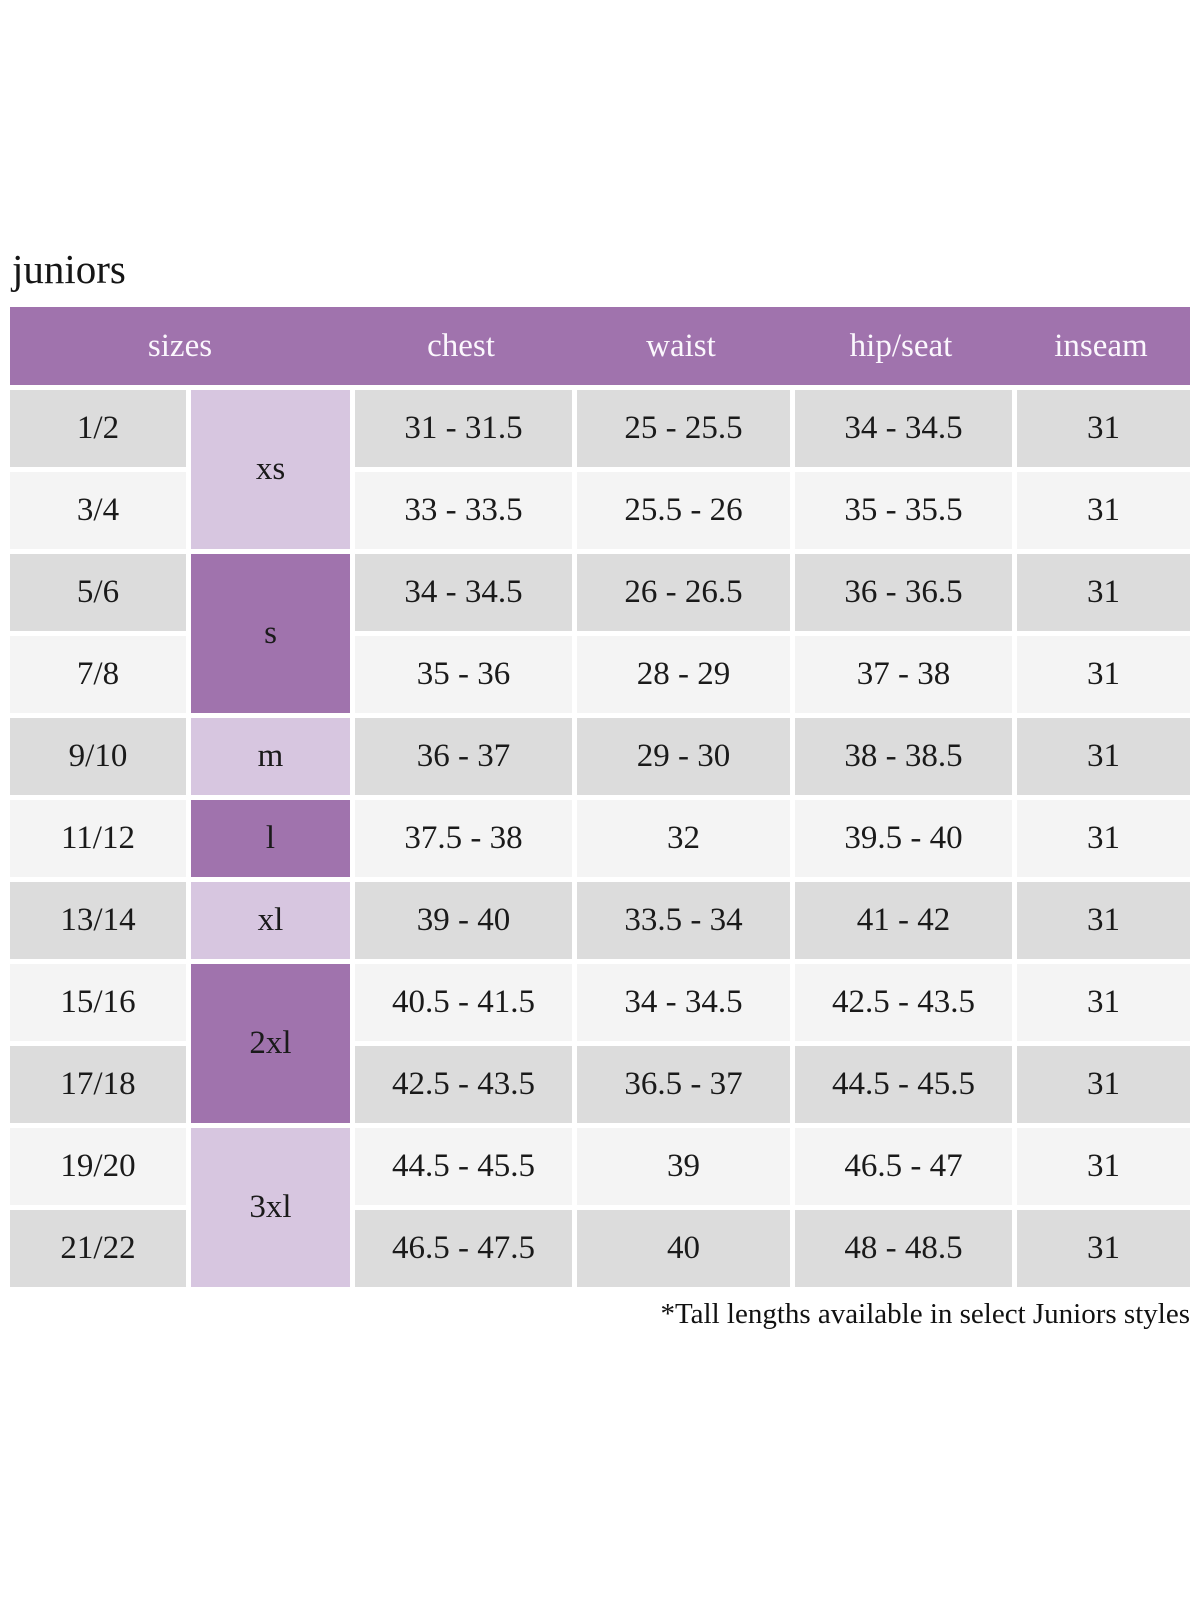 The height and width of the screenshot is (1600, 1200). Describe the element at coordinates (681, 1164) in the screenshot. I see `waist-cell: 39` at that location.